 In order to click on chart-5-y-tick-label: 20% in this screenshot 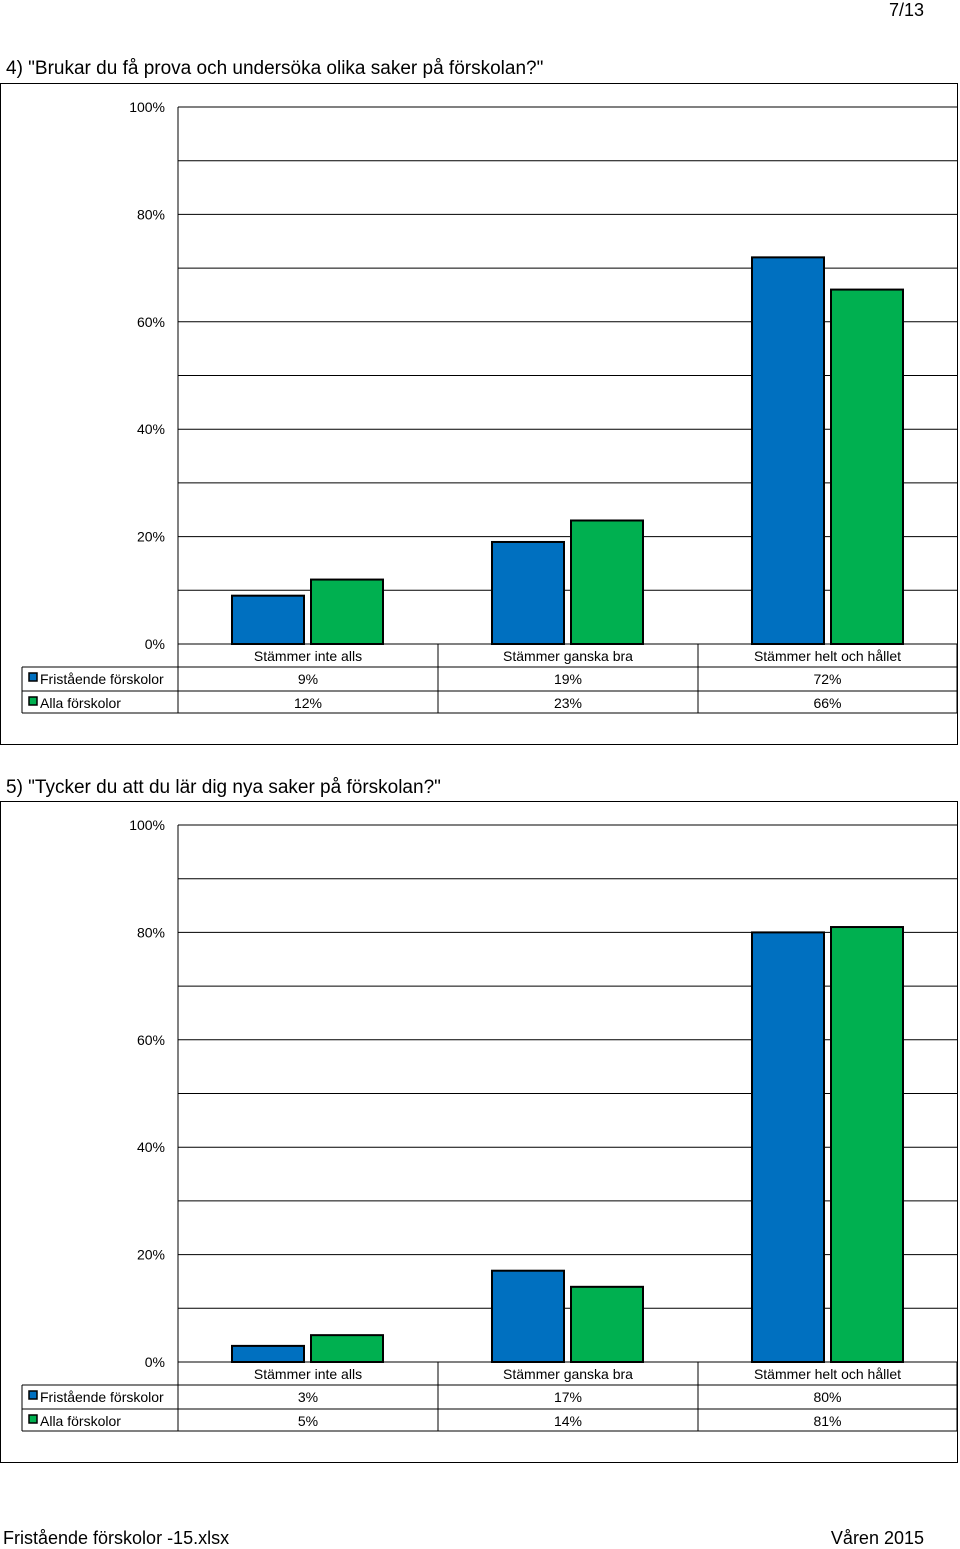, I will do `click(151, 1255)`.